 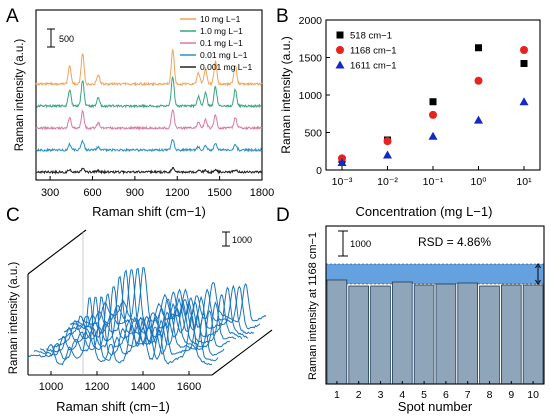 What do you see at coordinates (424, 211) in the screenshot?
I see `panel-b-x-label: Concentration (mg L−1)` at bounding box center [424, 211].